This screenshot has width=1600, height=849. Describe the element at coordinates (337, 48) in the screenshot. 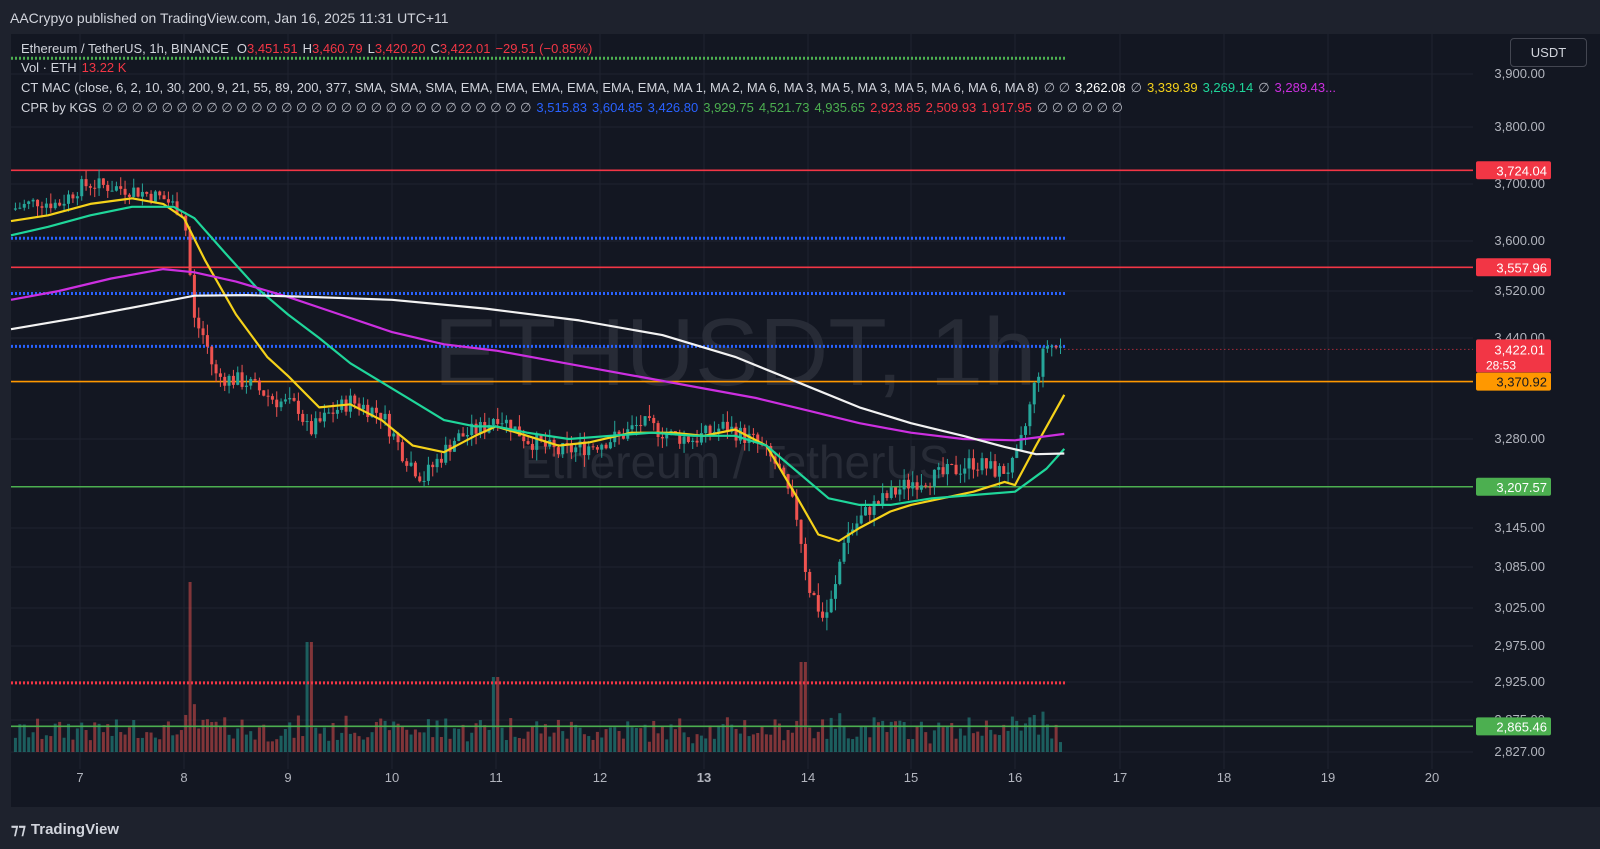

I see `legend-high: 3,460.79` at that location.